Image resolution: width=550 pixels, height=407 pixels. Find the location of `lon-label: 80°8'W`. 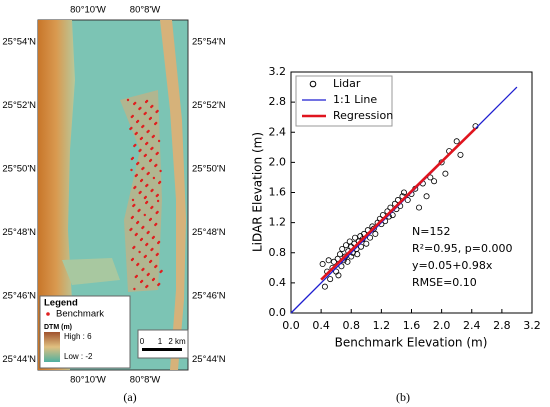

lon-label: 80°8'W is located at coordinates (145, 10).